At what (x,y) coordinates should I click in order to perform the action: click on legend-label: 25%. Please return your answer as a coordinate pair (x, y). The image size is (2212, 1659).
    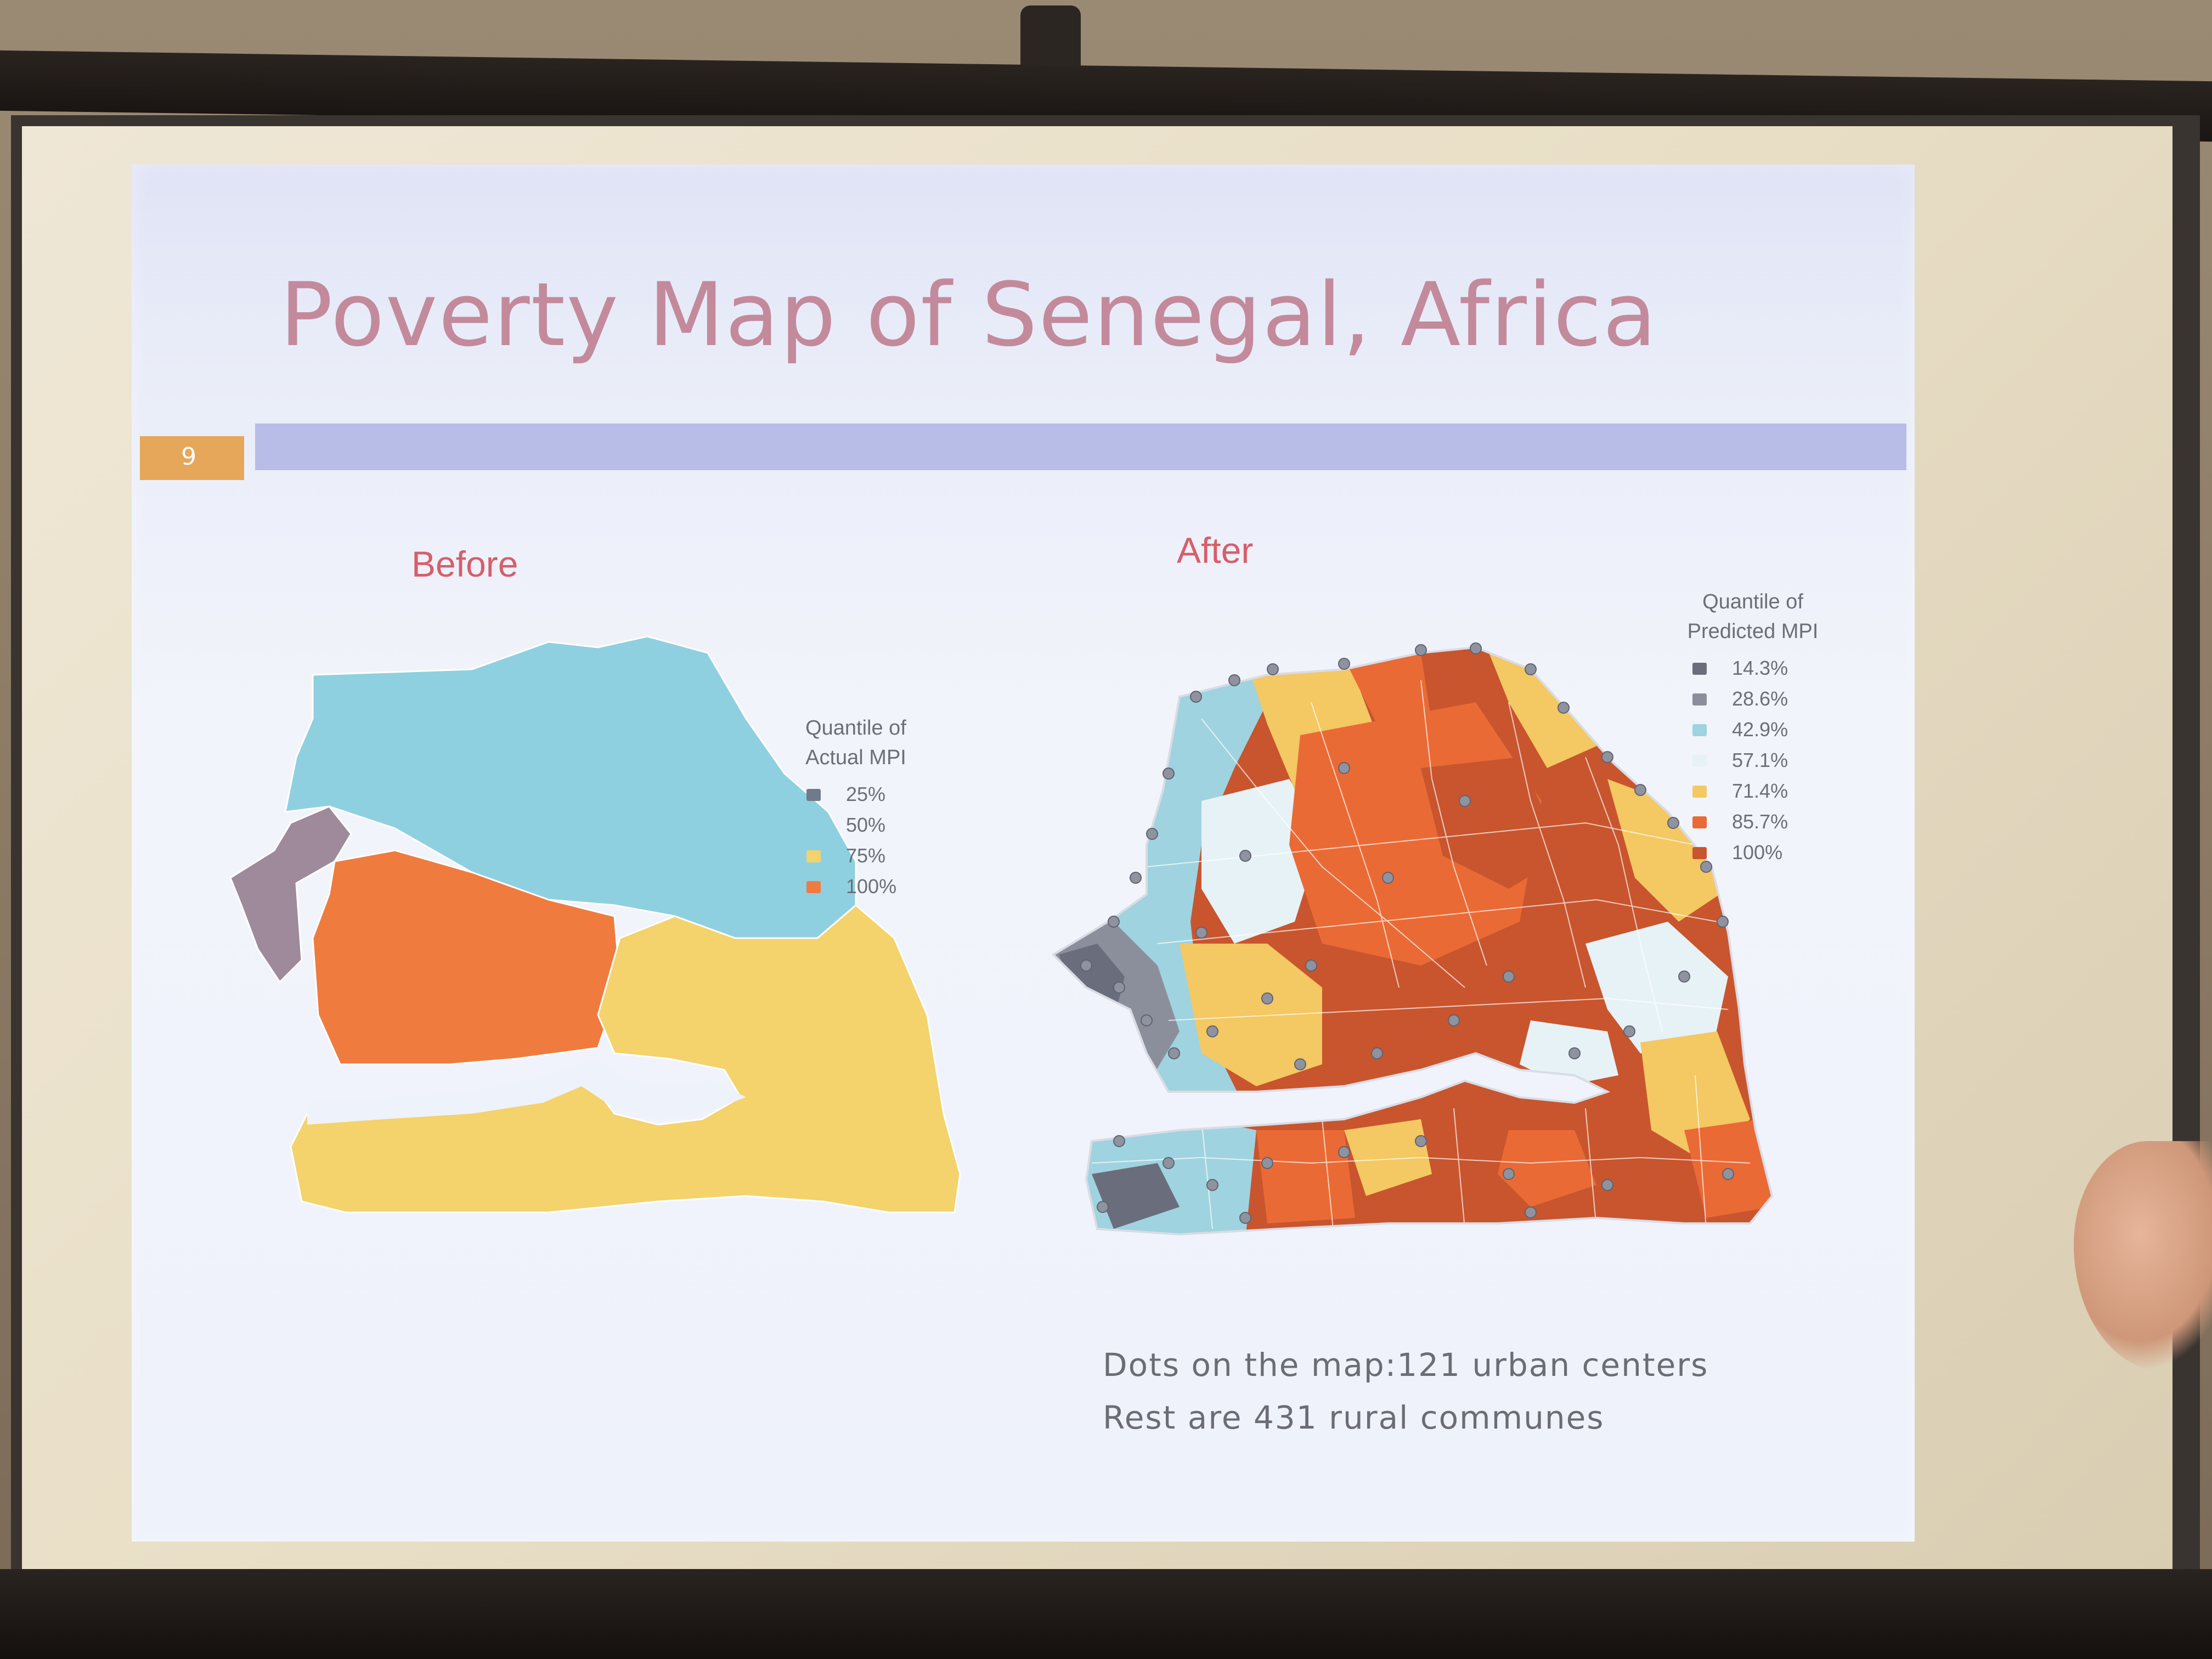
    Looking at the image, I should click on (866, 794).